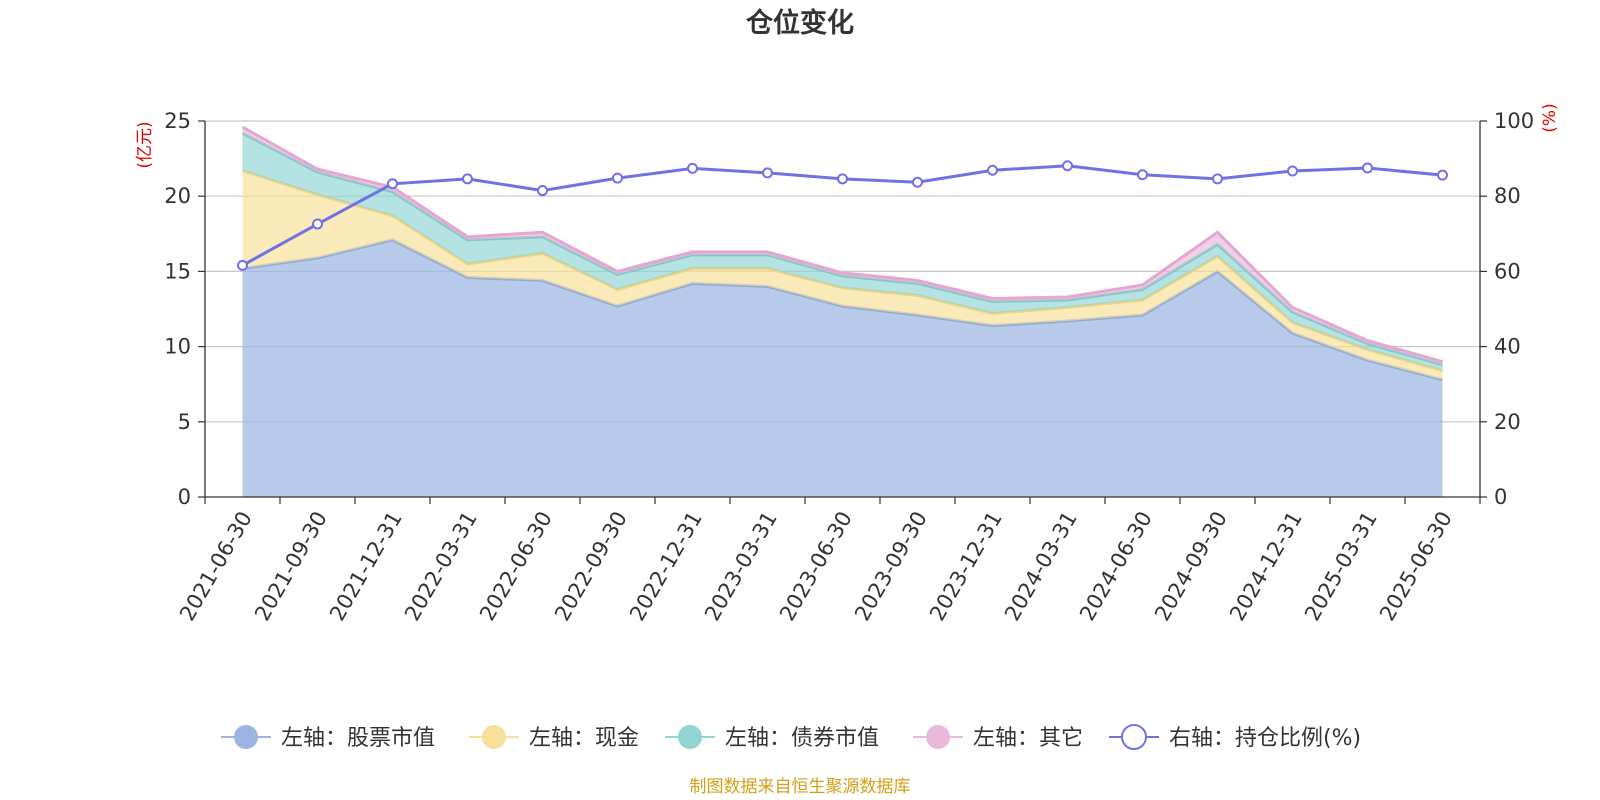  I want to click on right-axis-tick-label: 20, so click(1507, 422).